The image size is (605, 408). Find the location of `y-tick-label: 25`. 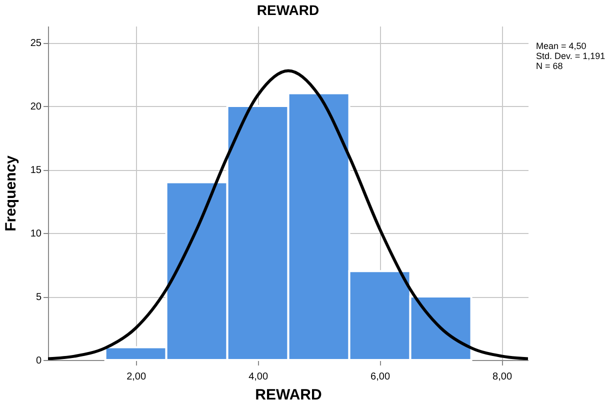

y-tick-label: 25 is located at coordinates (36, 44).